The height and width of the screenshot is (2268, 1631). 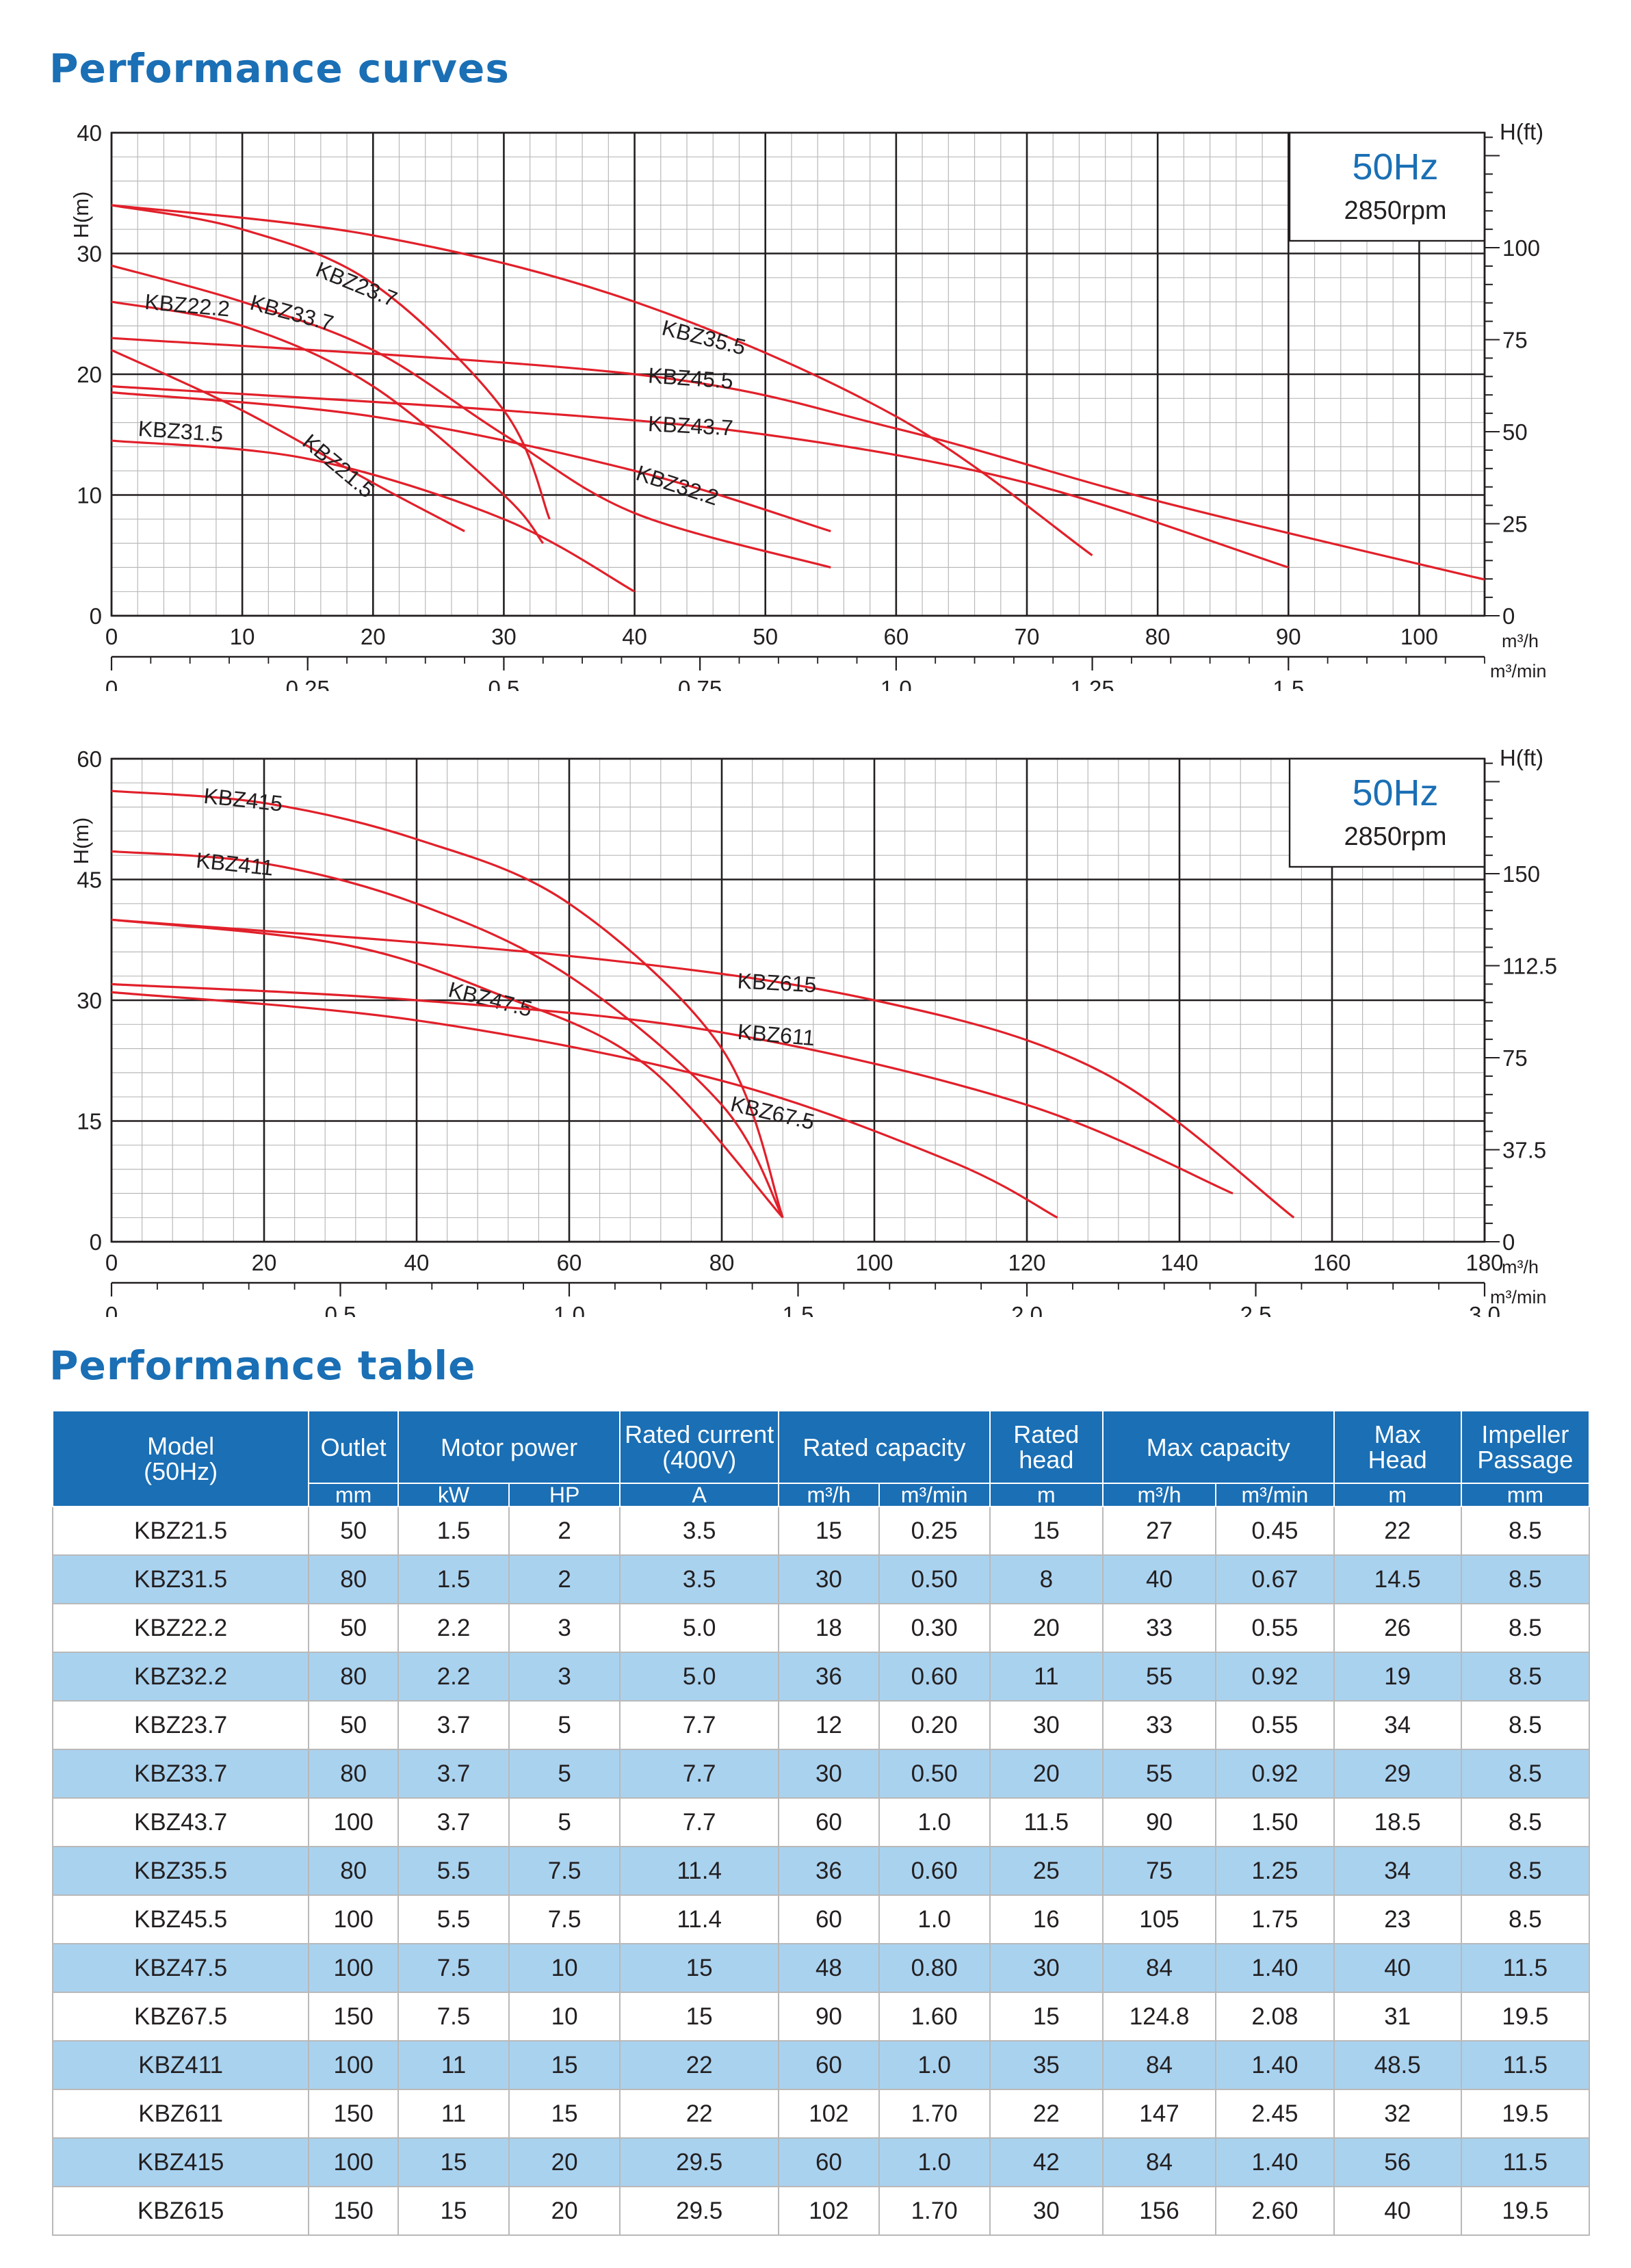 I want to click on curve-kbz615, so click(x=703, y=1068).